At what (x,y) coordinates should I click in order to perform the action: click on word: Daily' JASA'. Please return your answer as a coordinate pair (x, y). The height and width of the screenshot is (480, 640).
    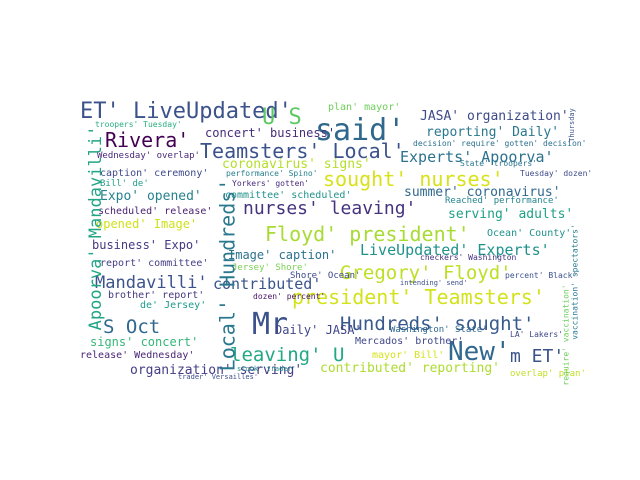
    Looking at the image, I should click on (318, 330).